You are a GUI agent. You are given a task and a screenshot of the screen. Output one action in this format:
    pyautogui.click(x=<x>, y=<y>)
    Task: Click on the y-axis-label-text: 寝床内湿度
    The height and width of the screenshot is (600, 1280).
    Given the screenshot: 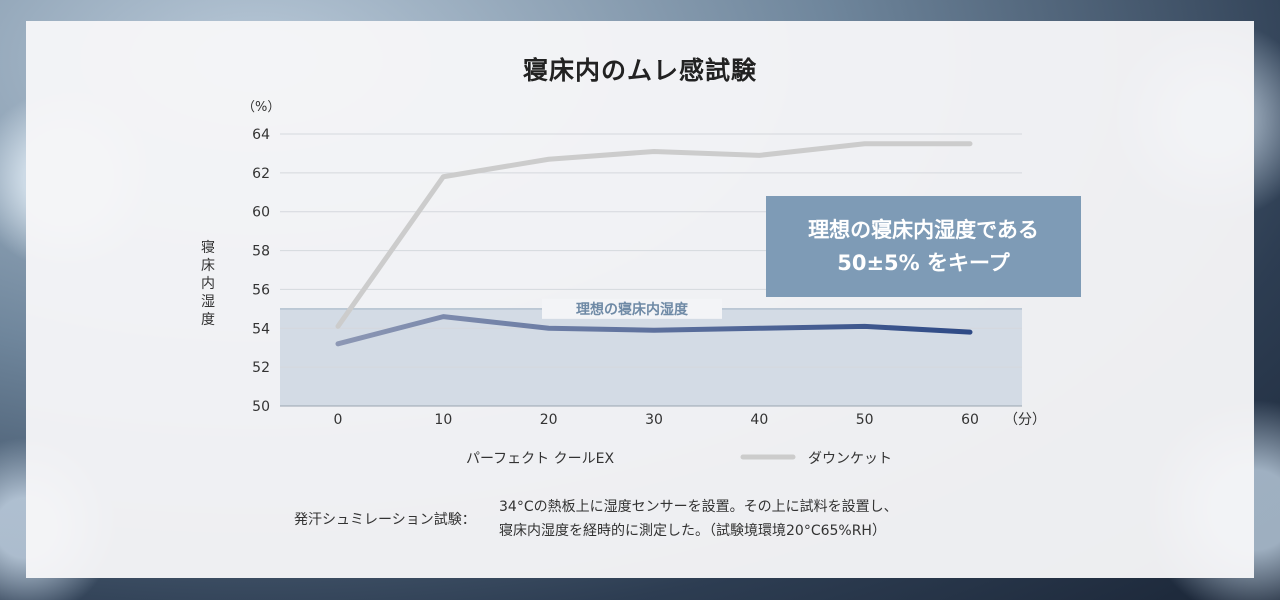 What is the action you would take?
    pyautogui.click(x=208, y=284)
    